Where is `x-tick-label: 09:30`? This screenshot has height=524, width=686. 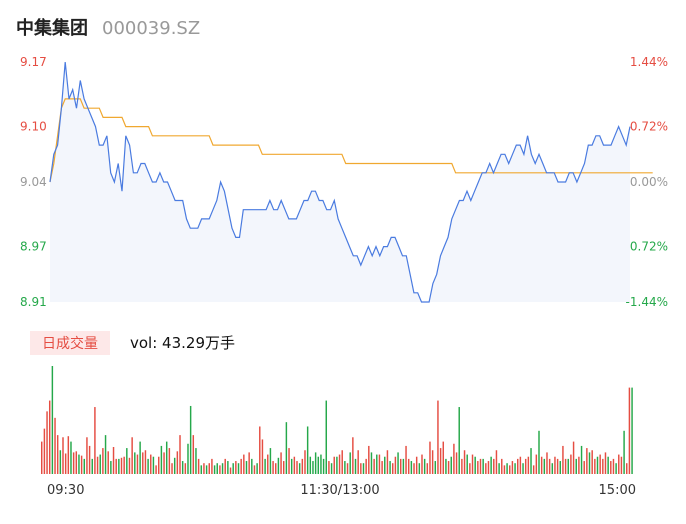 x-tick-label: 09:30 is located at coordinates (65, 490).